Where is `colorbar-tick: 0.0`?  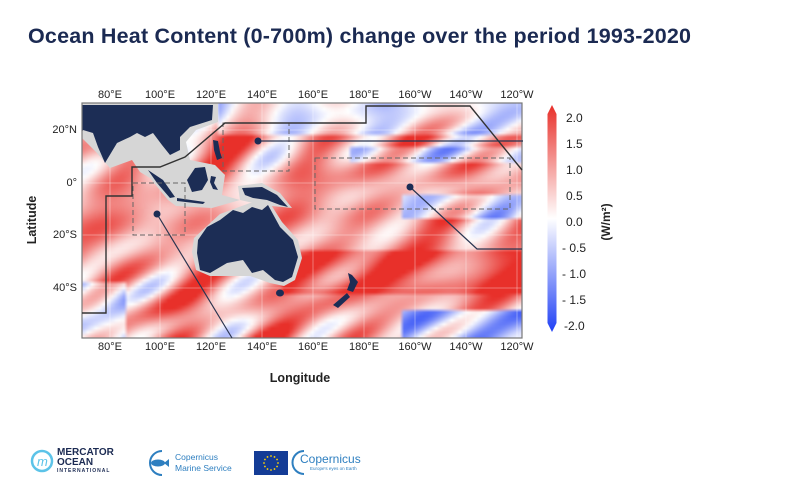 colorbar-tick: 0.0 is located at coordinates (574, 222).